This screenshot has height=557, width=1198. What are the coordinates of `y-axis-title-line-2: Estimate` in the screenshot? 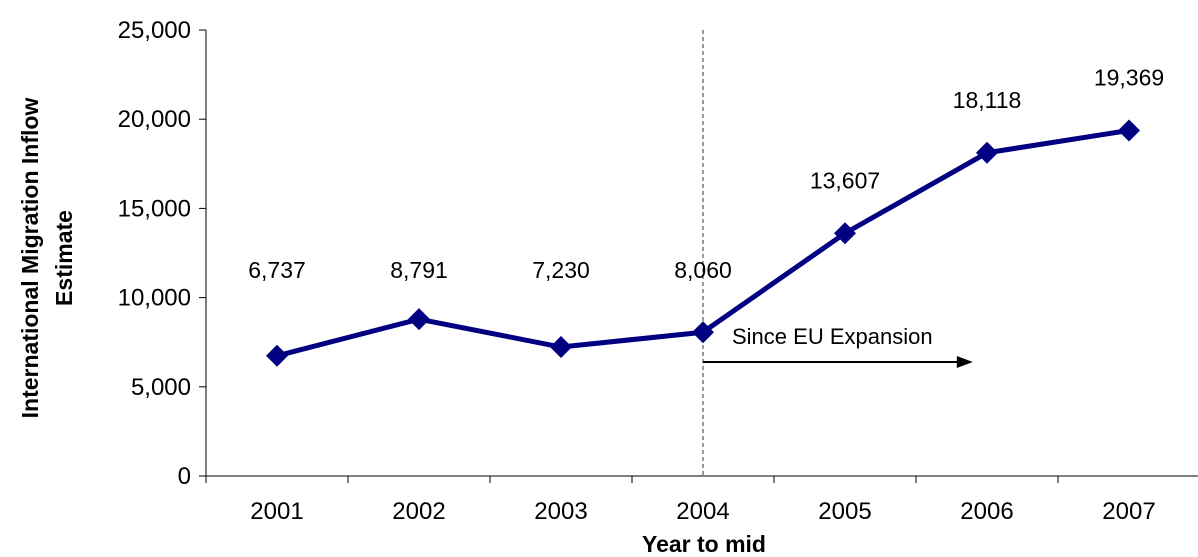 It's located at (64, 258).